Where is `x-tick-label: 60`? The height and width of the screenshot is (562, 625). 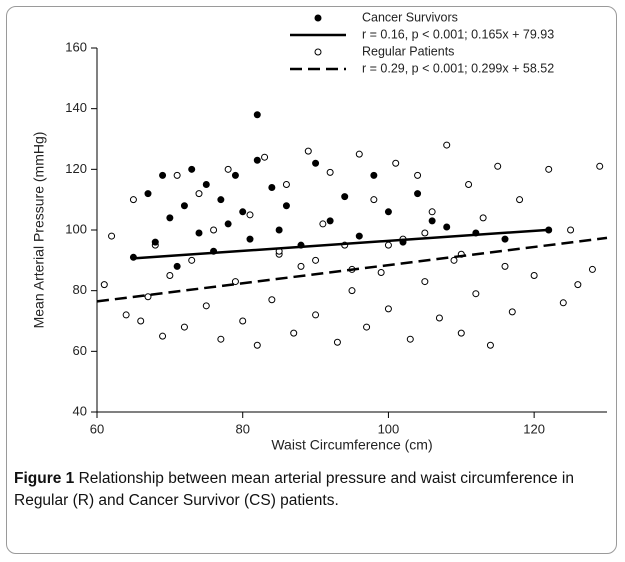
x-tick-label: 60 is located at coordinates (97, 428).